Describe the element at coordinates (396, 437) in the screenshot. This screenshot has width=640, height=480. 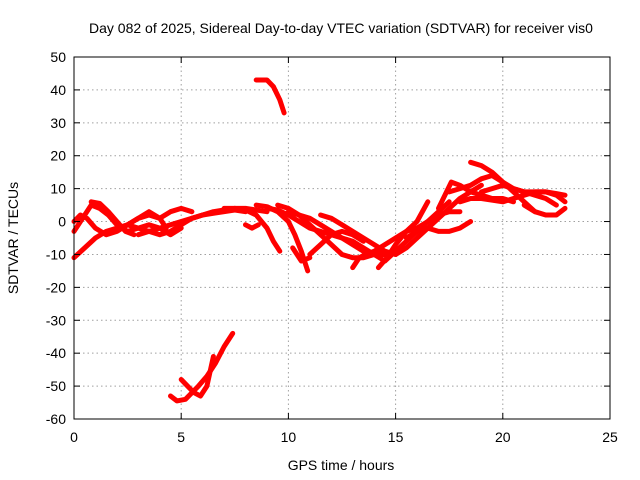
I see `x-tick-label: 15` at that location.